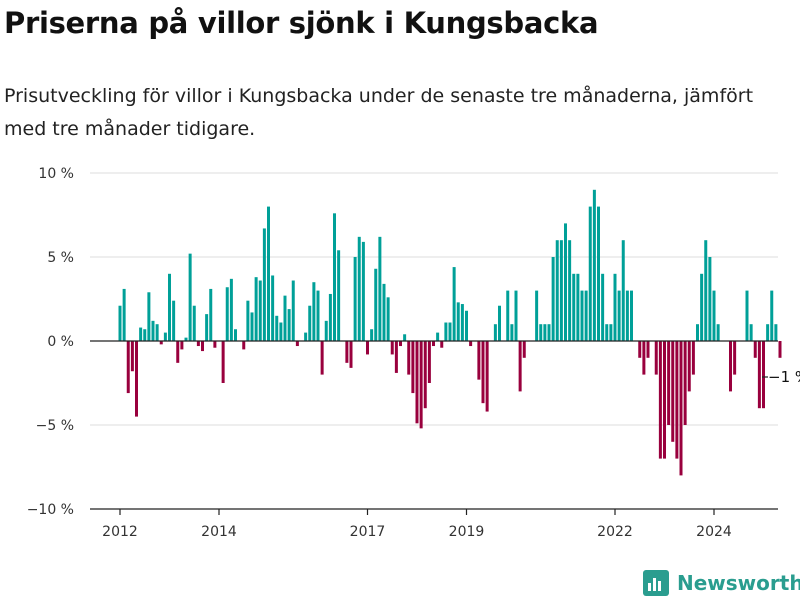 The width and height of the screenshot is (800, 600). What do you see at coordinates (738, 583) in the screenshot?
I see `brand-name: Newsworthy` at bounding box center [738, 583].